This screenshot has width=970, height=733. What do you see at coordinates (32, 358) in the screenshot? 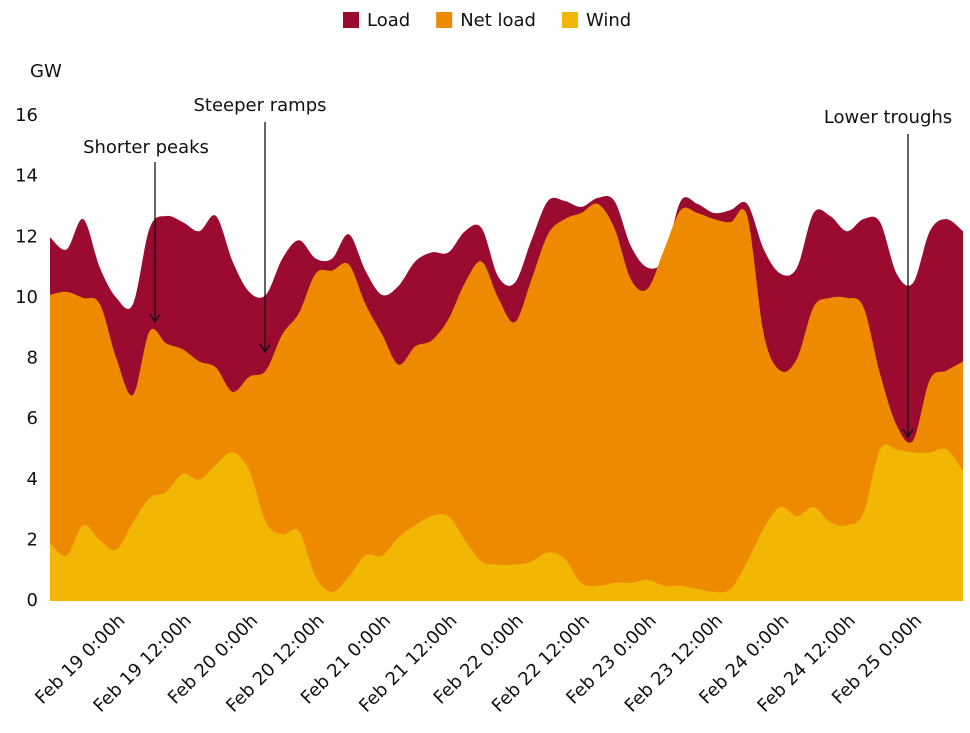
I see `y-tick-label: 8` at bounding box center [32, 358].